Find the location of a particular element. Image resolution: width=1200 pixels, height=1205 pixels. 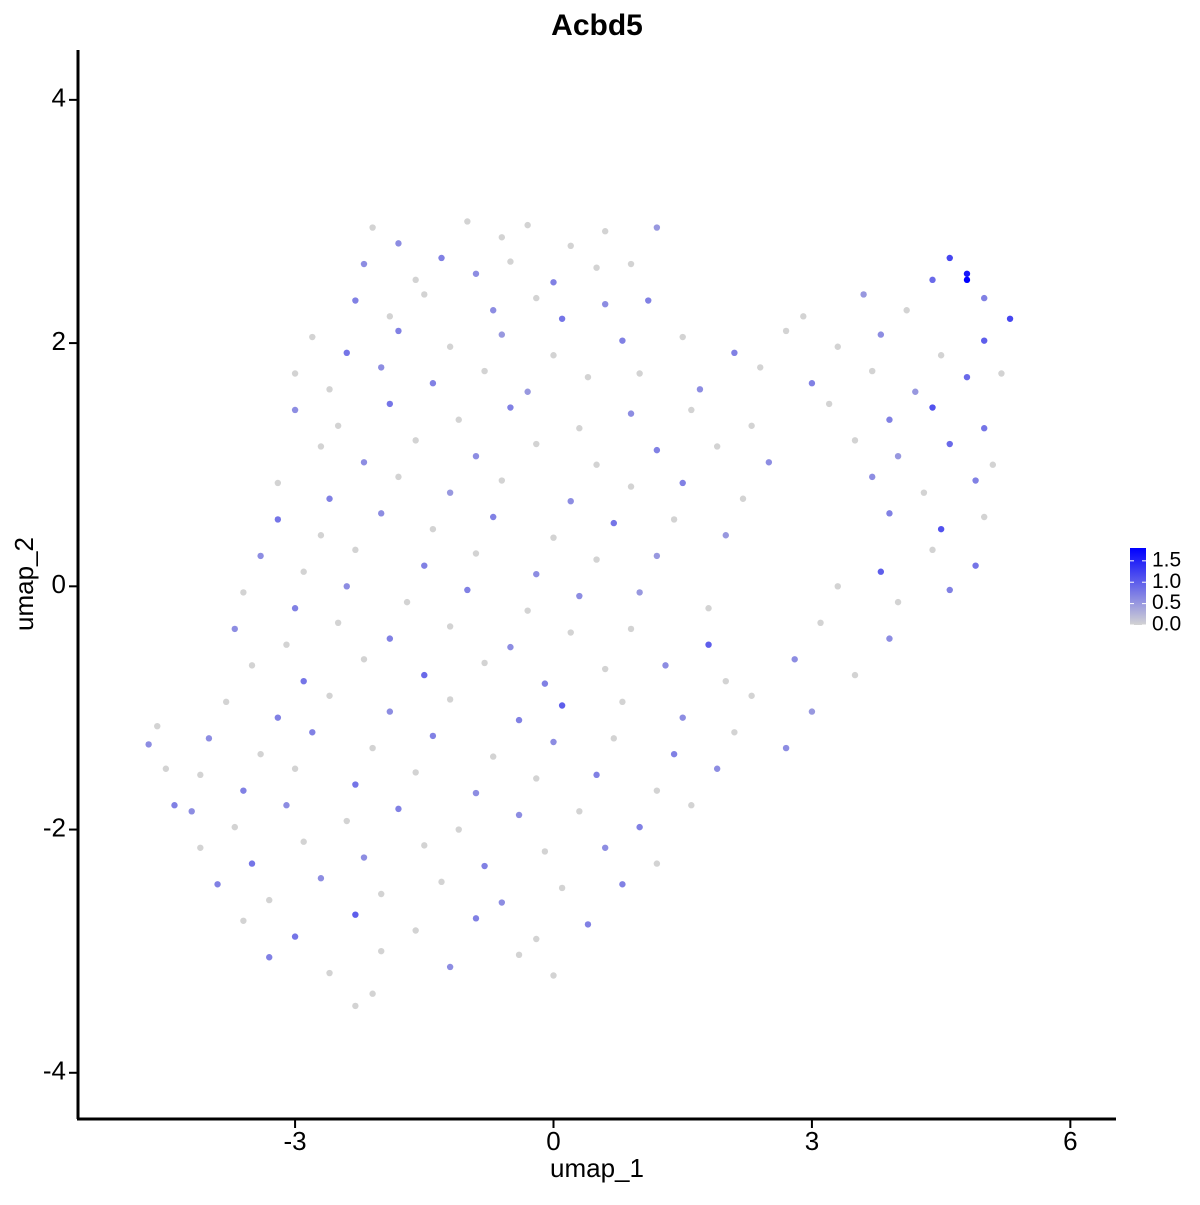

x-tick-label: 0 is located at coordinates (553, 1141).